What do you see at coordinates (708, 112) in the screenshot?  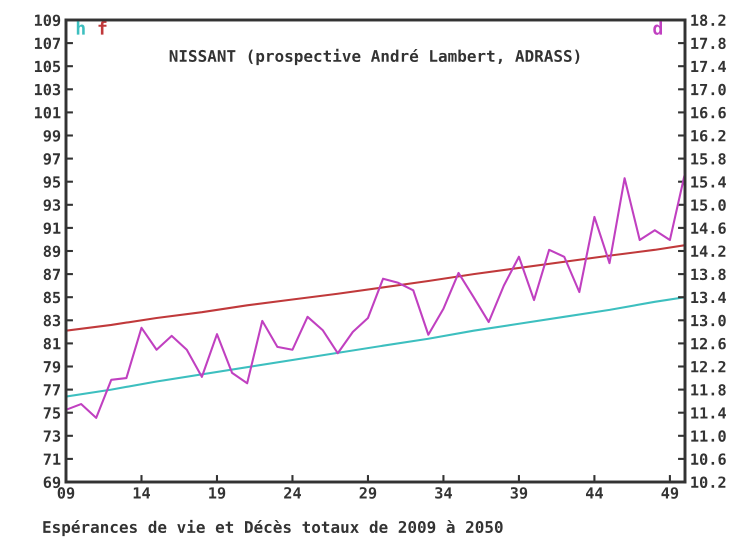 I see `y2-tick-label: 16.6` at bounding box center [708, 112].